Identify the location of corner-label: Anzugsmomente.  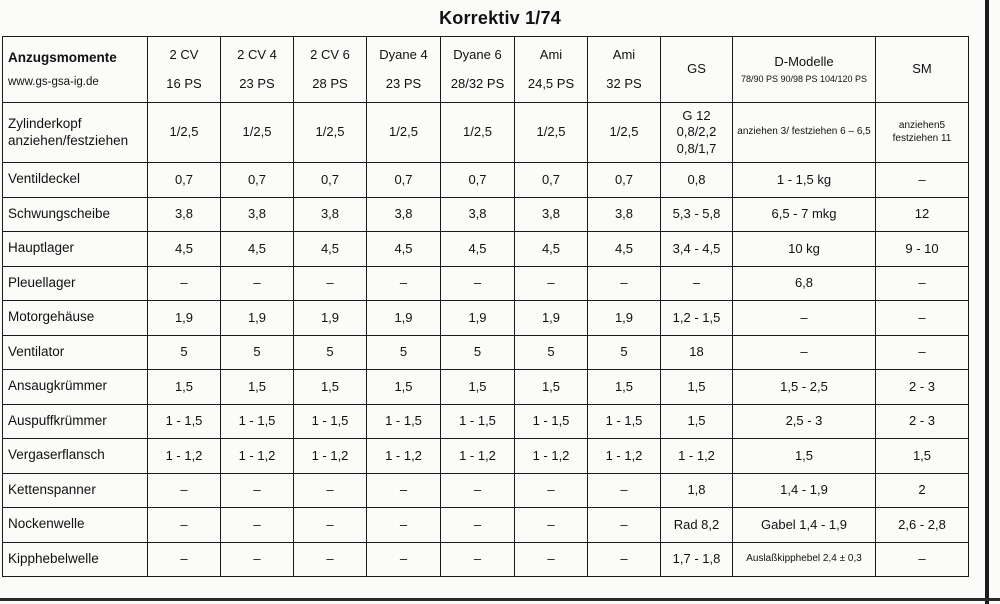
(62, 57).